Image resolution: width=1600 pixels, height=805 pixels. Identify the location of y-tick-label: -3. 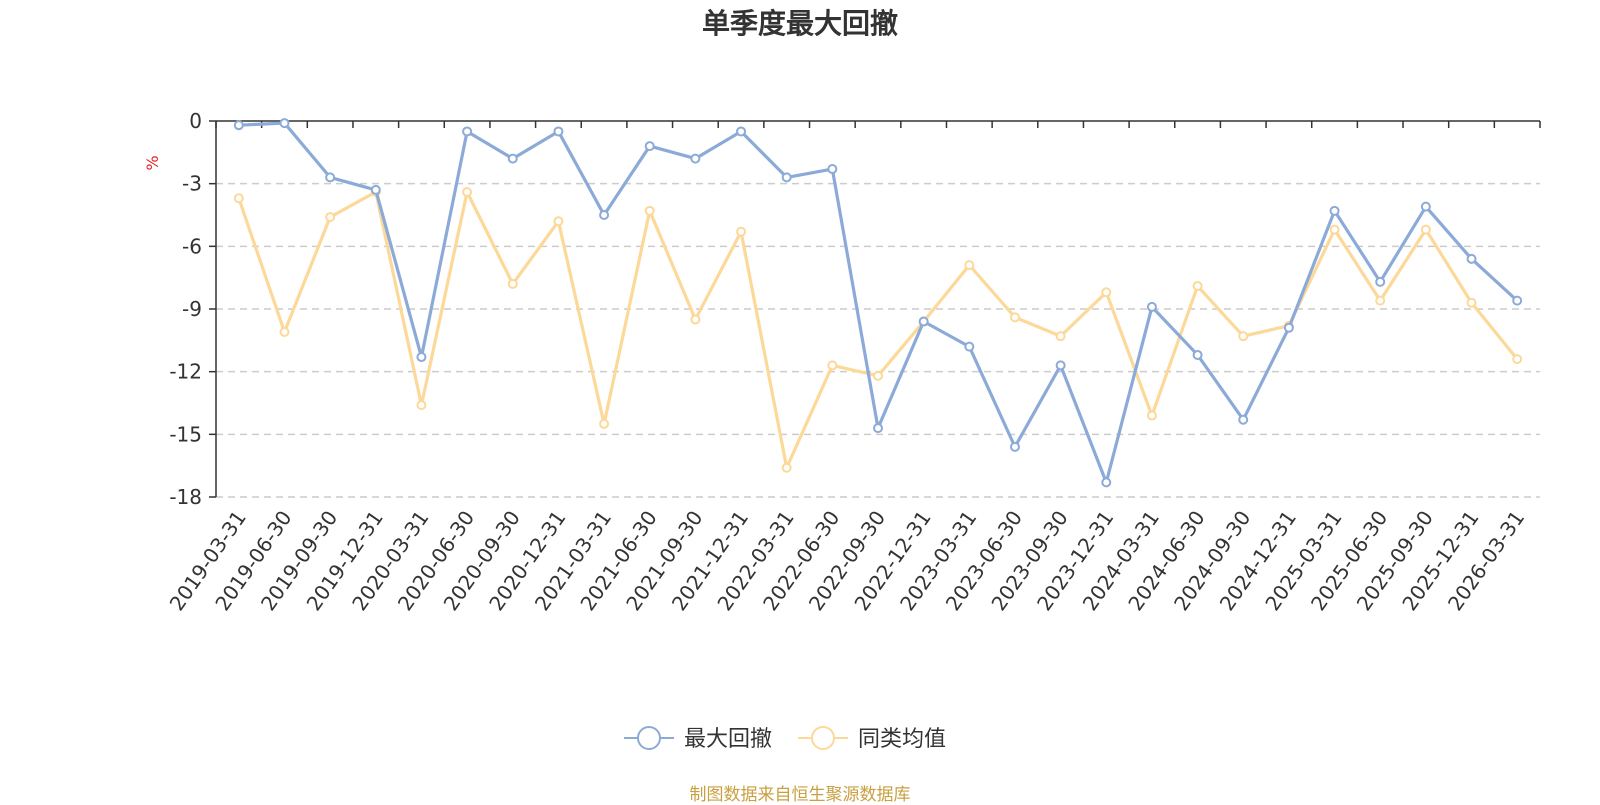
(192, 184).